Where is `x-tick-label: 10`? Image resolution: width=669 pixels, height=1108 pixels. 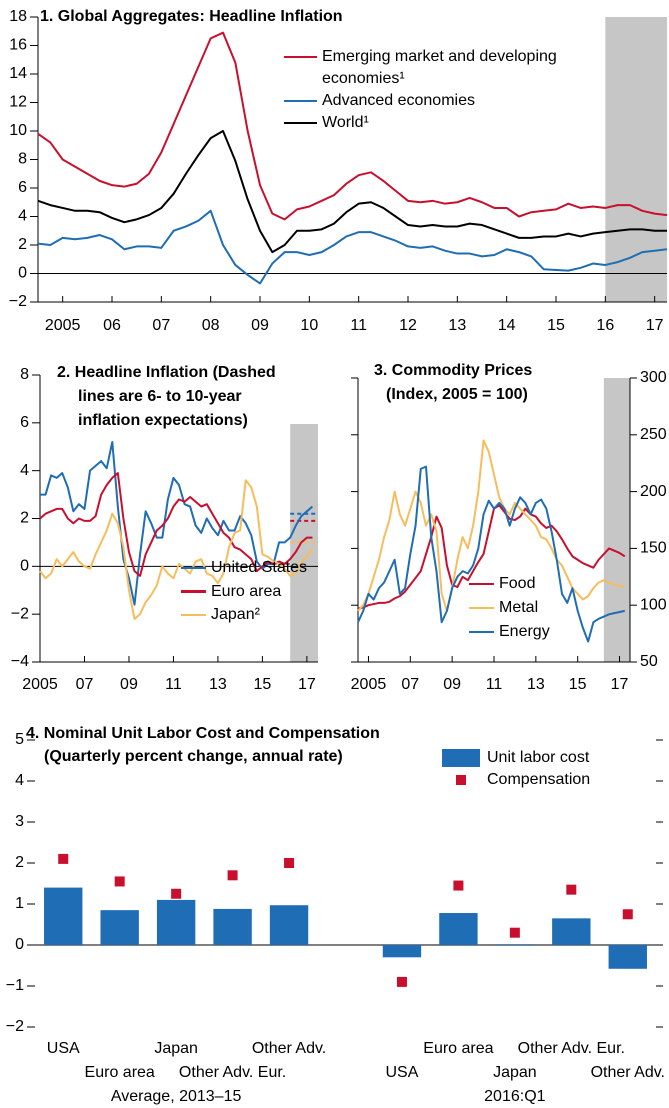
x-tick-label: 10 is located at coordinates (309, 325).